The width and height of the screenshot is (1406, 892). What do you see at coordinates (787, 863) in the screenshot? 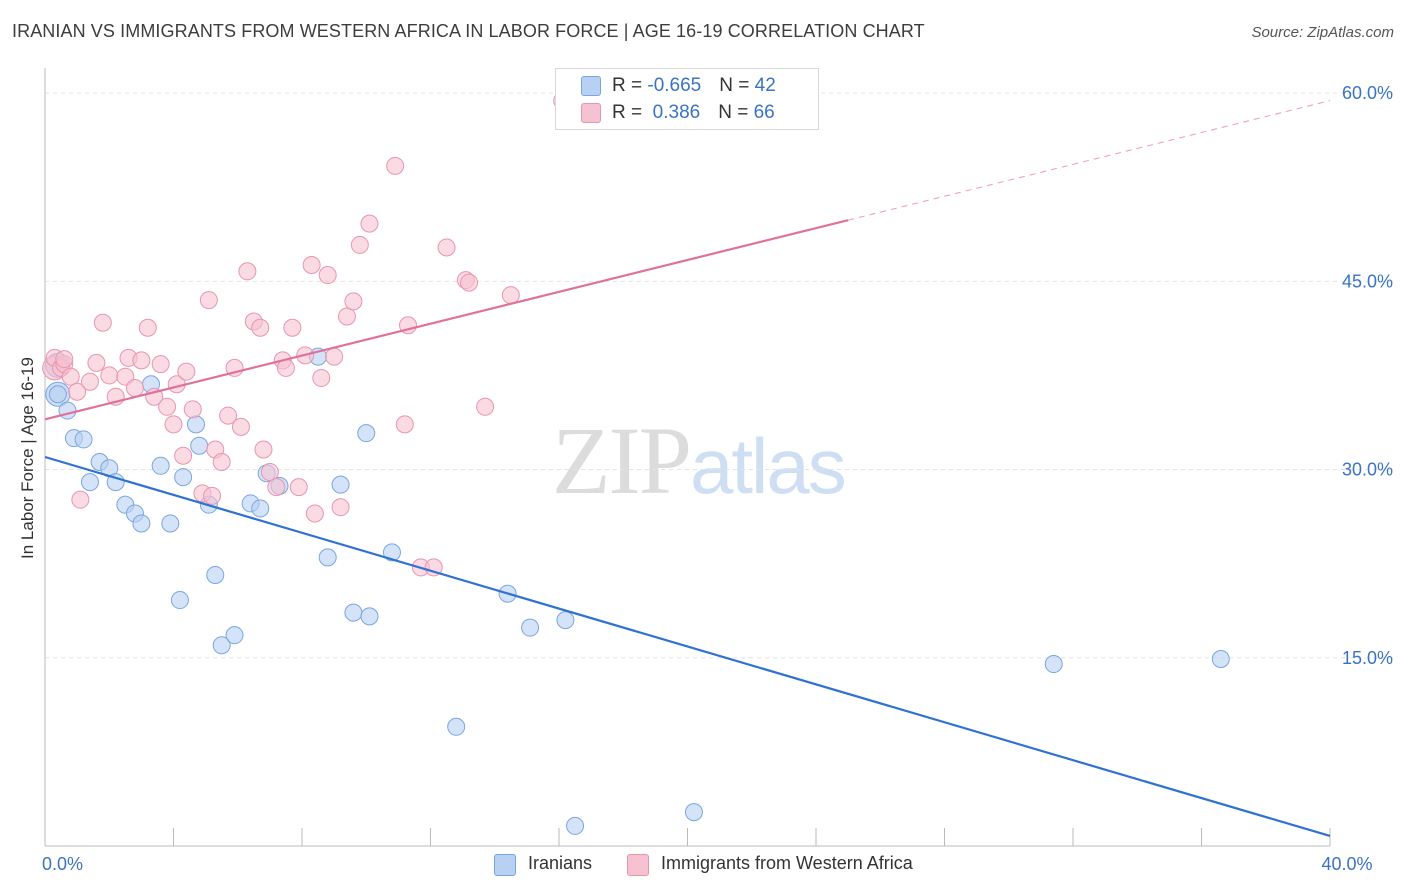
I see `legend-label-western-africa: Immigrants from Western Africa` at bounding box center [787, 863].